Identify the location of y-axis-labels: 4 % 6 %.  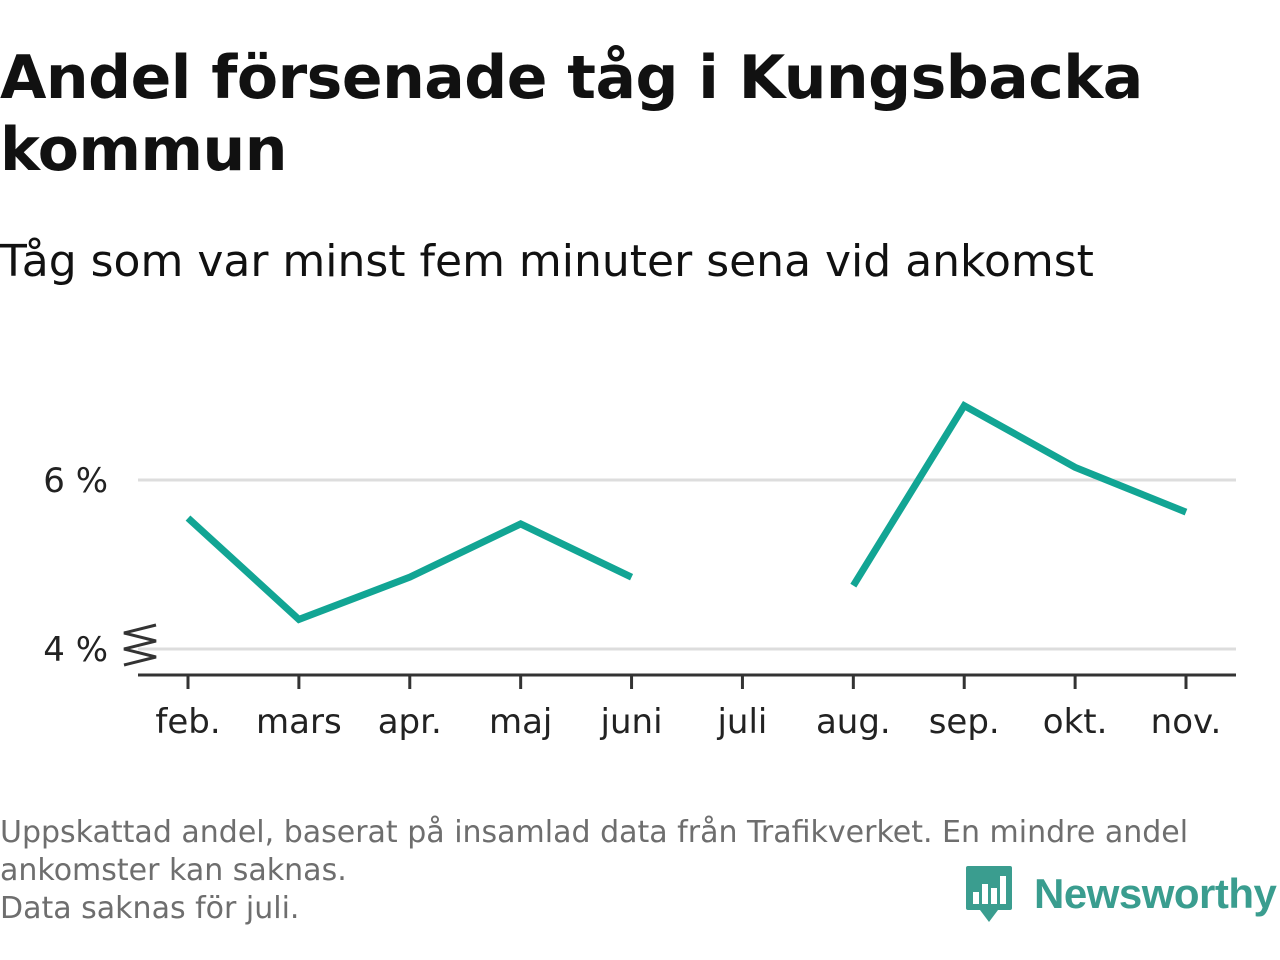
(75, 565).